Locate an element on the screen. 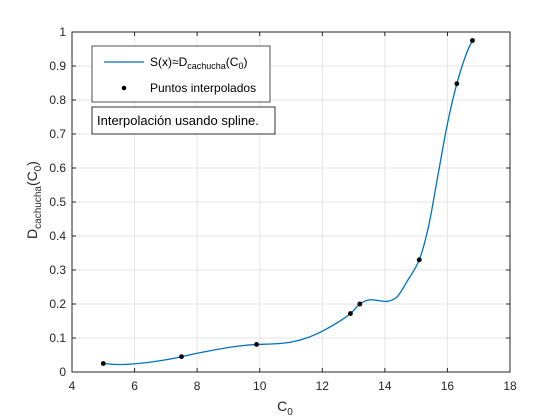 Image resolution: width=560 pixels, height=420 pixels. y-tick-label: 0.9 is located at coordinates (57, 66).